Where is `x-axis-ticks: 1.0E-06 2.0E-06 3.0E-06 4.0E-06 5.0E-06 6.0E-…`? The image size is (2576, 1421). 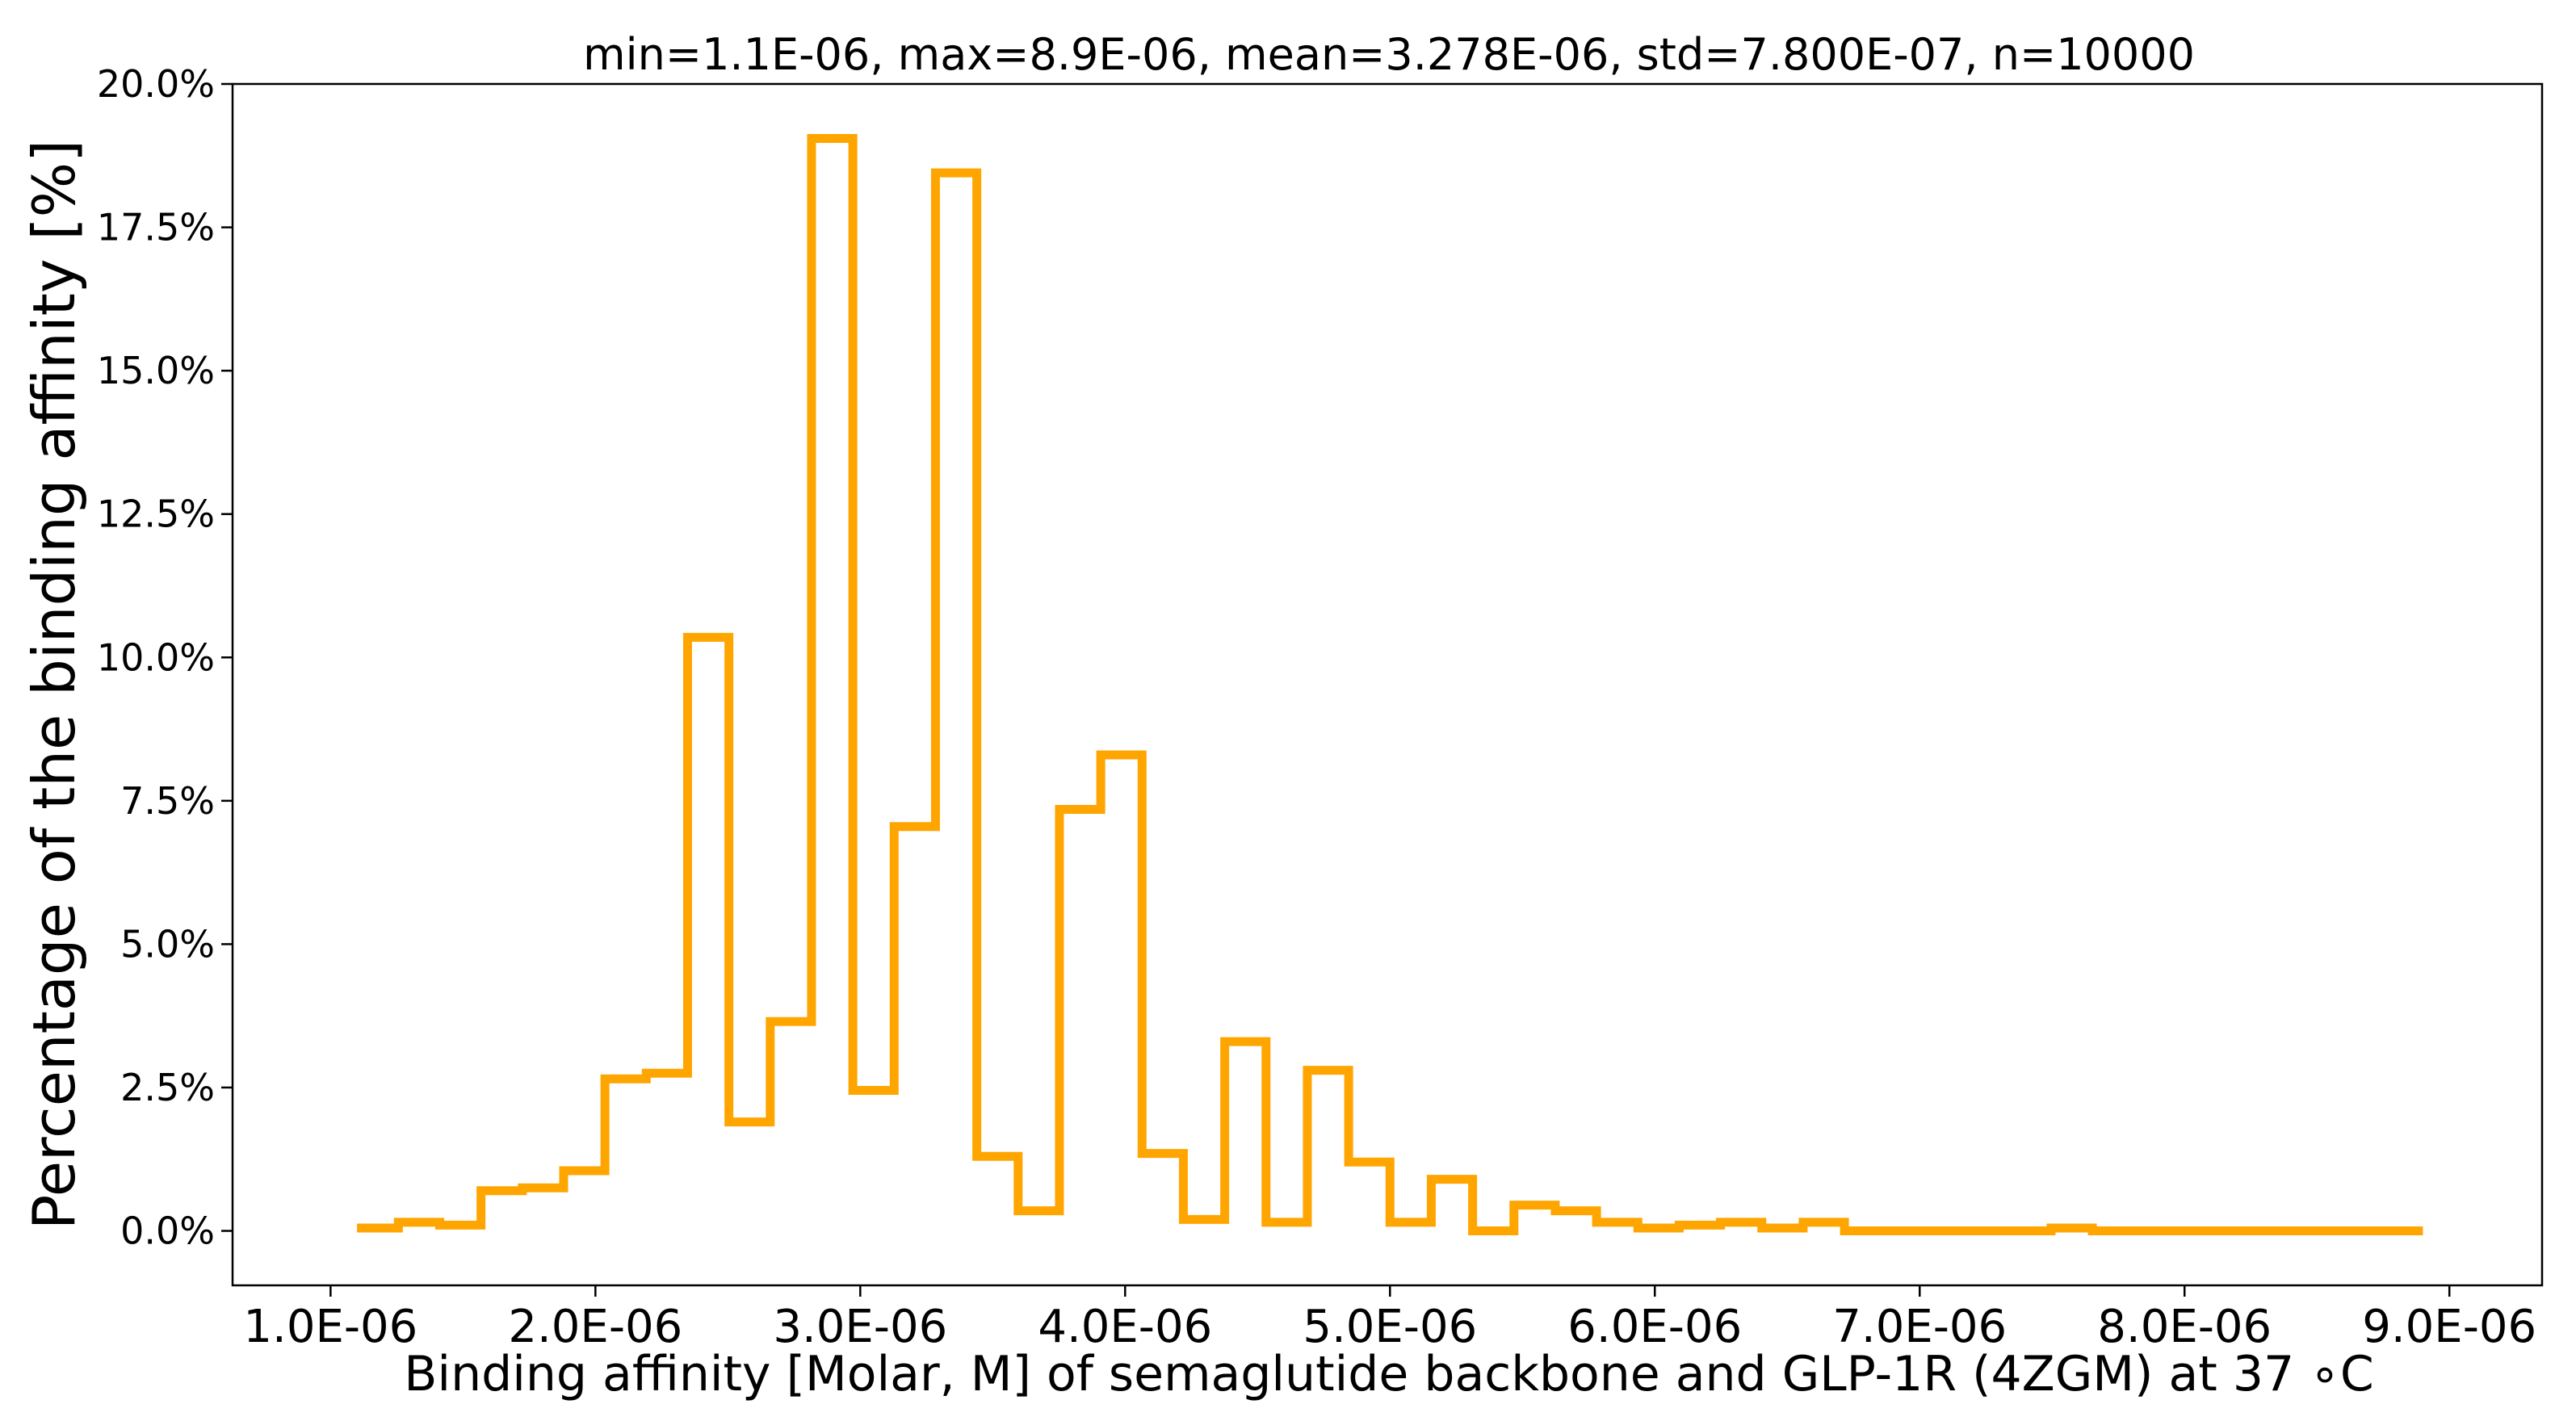 x-axis-ticks: 1.0E-06 2.0E-06 3.0E-06 4.0E-06 5.0E-06 6.0E-… is located at coordinates (1389, 1319).